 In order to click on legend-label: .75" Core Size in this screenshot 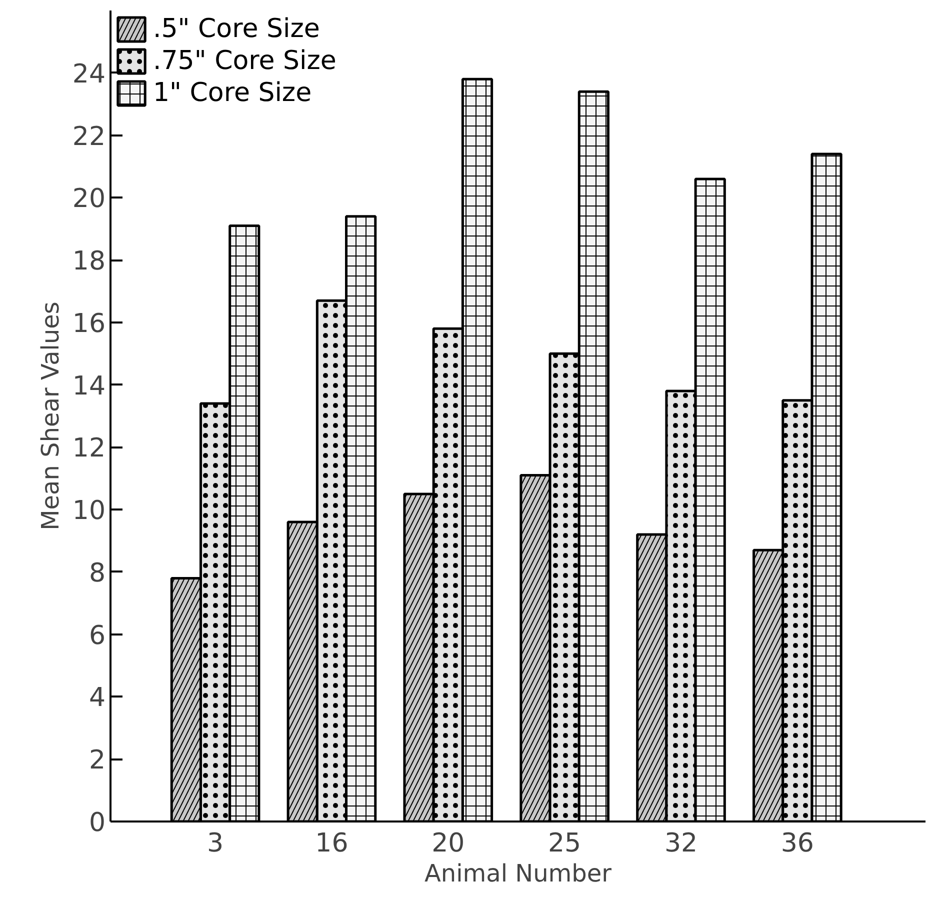, I will do `click(244, 61)`.